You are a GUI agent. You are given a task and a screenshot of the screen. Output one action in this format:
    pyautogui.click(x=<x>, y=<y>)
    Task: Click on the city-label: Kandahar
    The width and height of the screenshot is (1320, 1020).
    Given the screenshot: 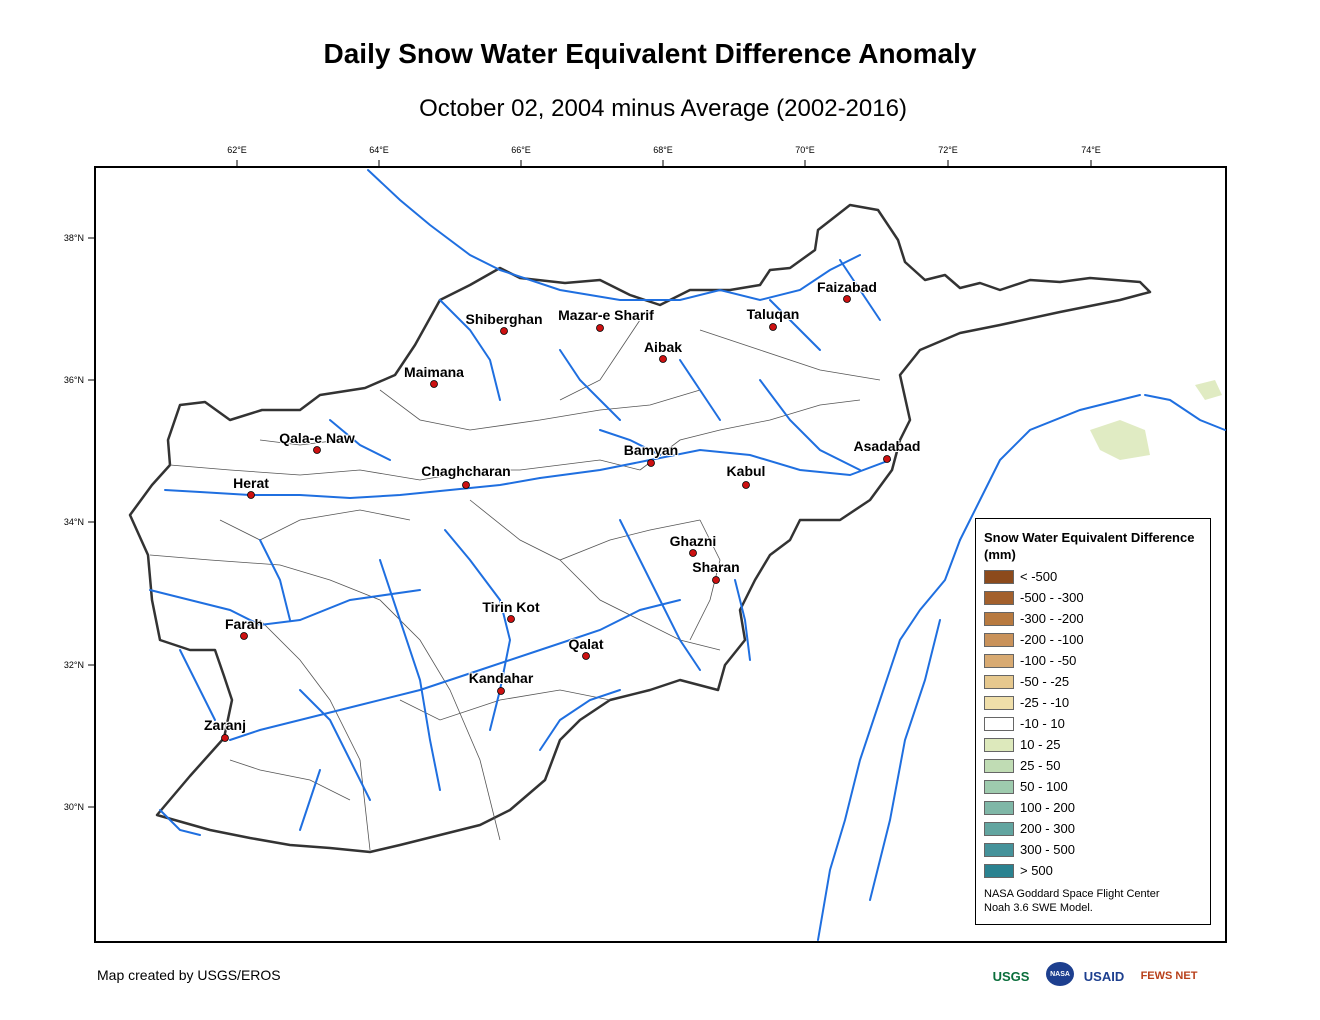 What is the action you would take?
    pyautogui.click(x=501, y=678)
    